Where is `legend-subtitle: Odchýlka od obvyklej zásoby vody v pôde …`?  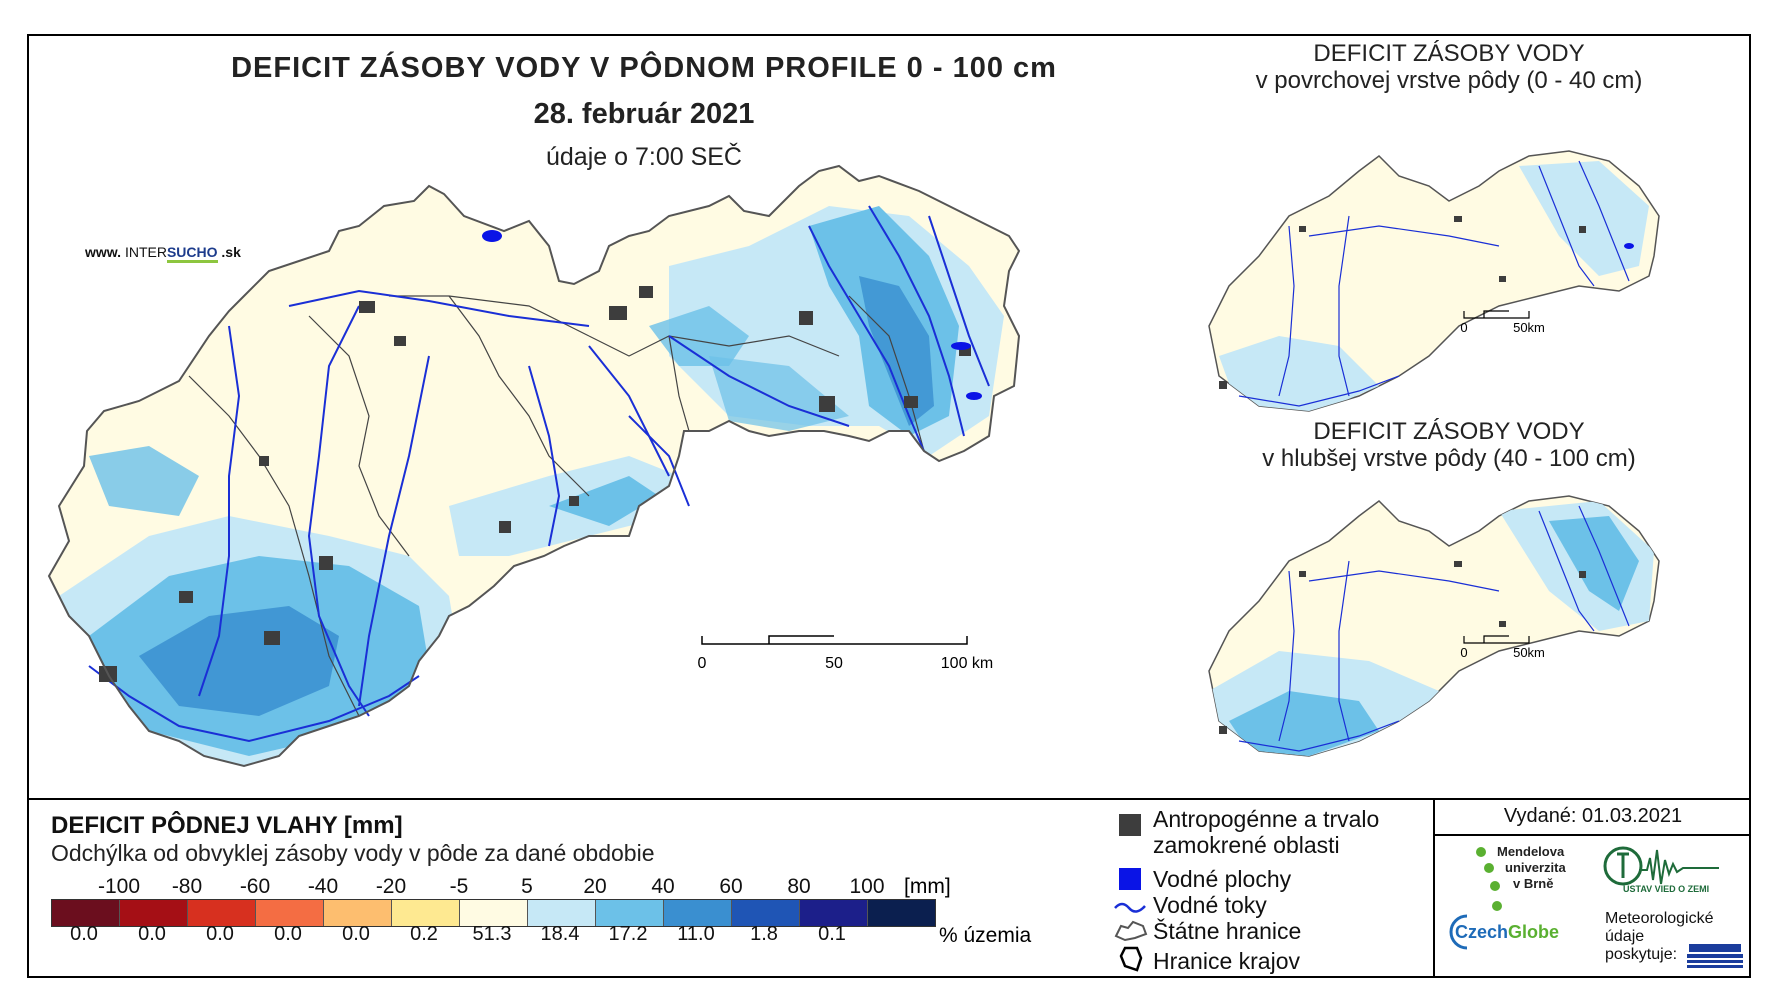 legend-subtitle: Odchýlka od obvyklej zásoby vody v pôde … is located at coordinates (353, 853).